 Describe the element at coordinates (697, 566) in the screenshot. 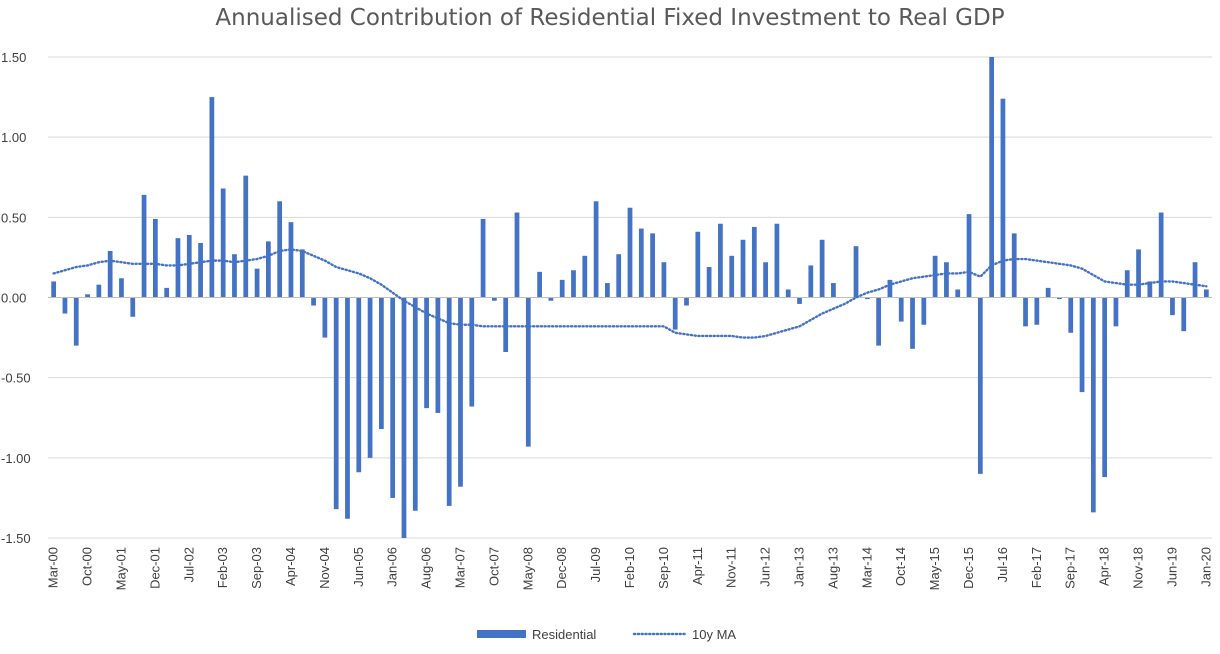

I see `x-tick-label: Apr-11` at that location.